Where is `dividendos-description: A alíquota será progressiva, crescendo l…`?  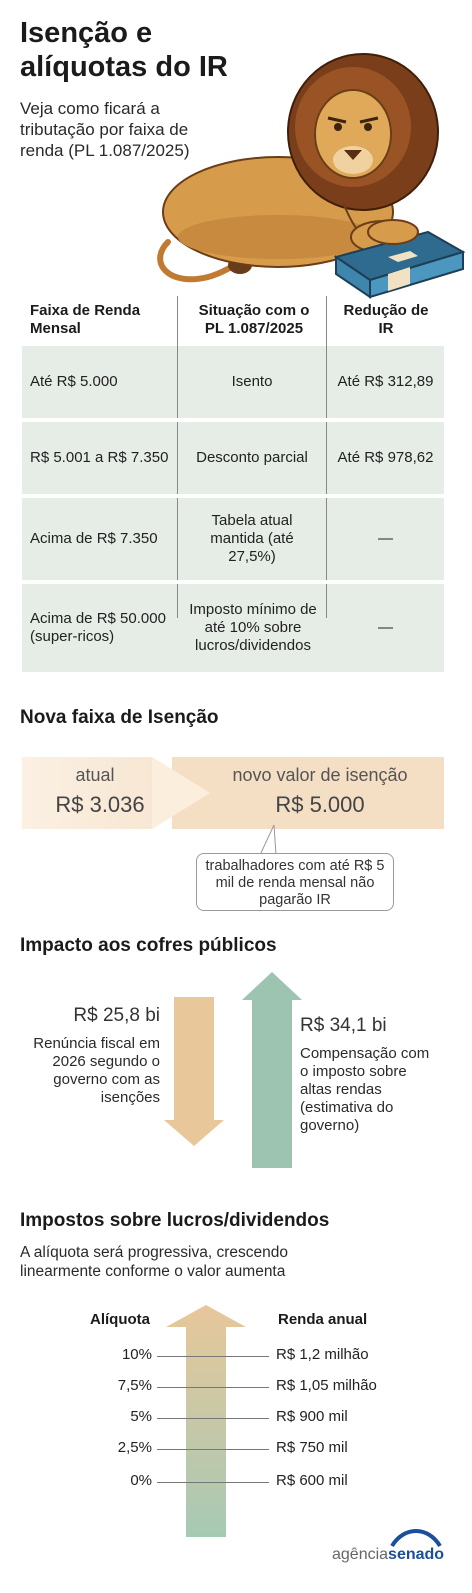 dividendos-description: A alíquota será progressiva, crescendo l… is located at coordinates (154, 1262).